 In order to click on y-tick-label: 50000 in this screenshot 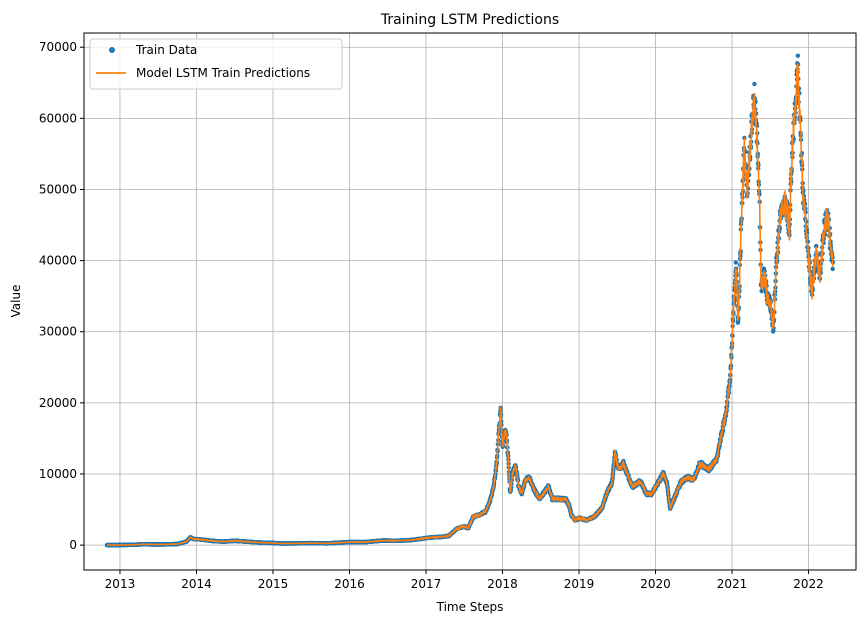, I will do `click(58, 189)`.